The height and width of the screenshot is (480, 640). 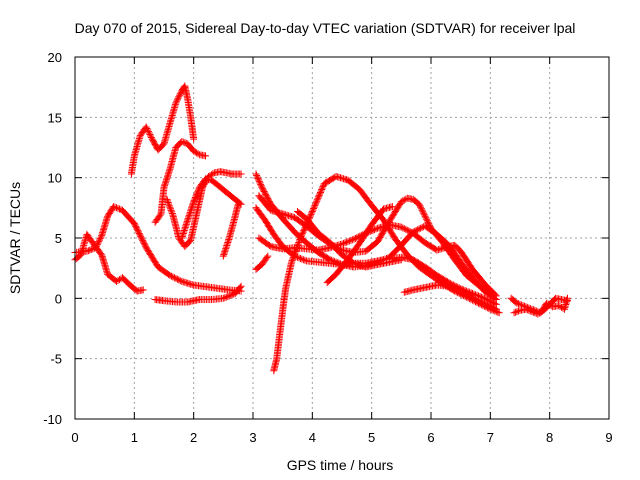 What do you see at coordinates (58, 238) in the screenshot?
I see `y-tick-label: 5` at bounding box center [58, 238].